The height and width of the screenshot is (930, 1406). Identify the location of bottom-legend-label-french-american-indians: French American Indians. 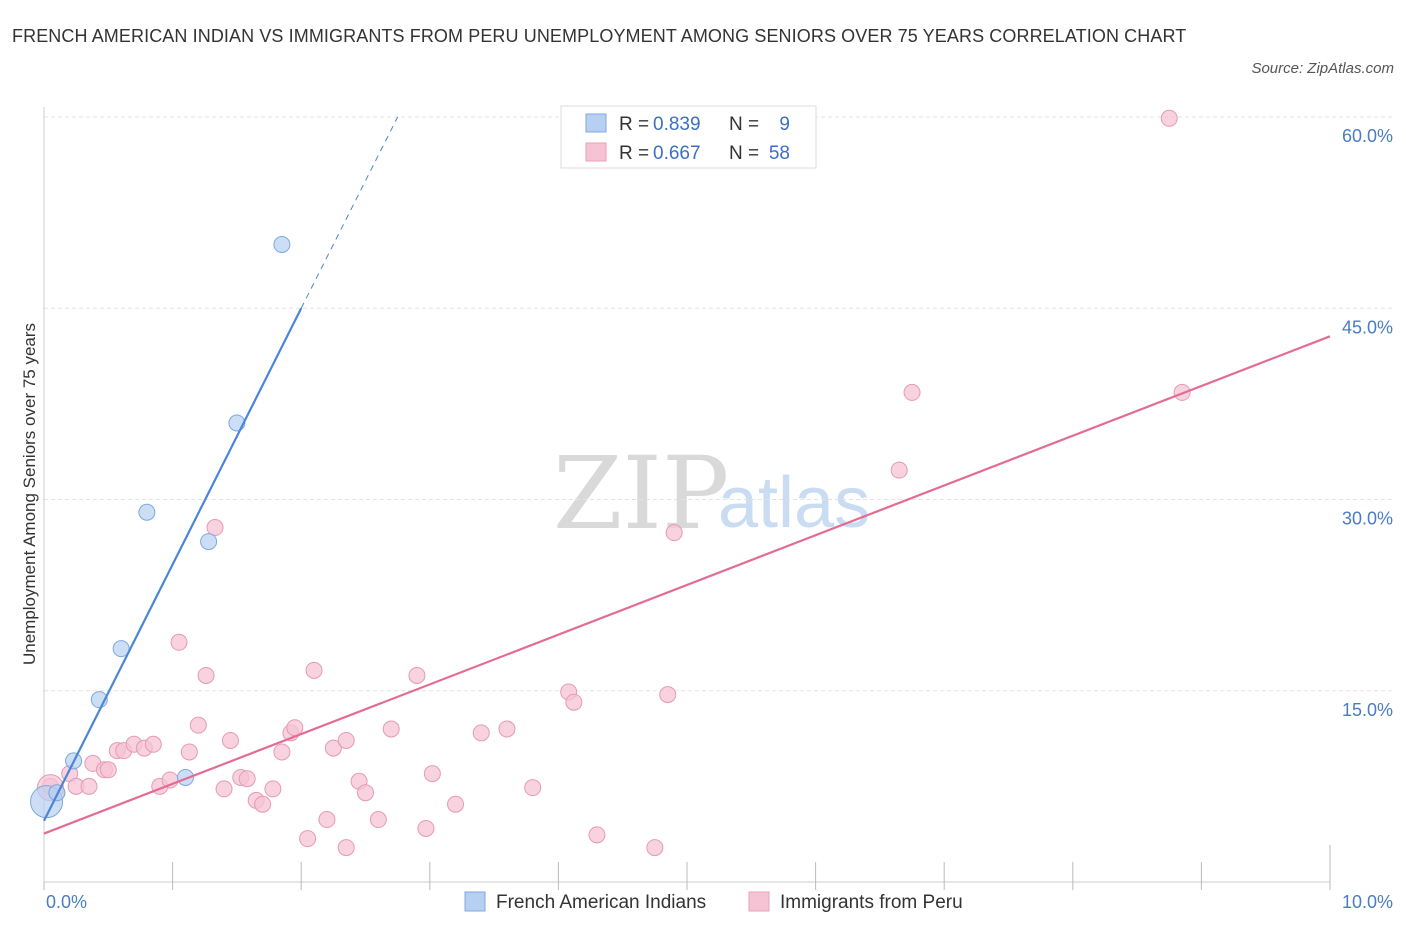
(601, 902).